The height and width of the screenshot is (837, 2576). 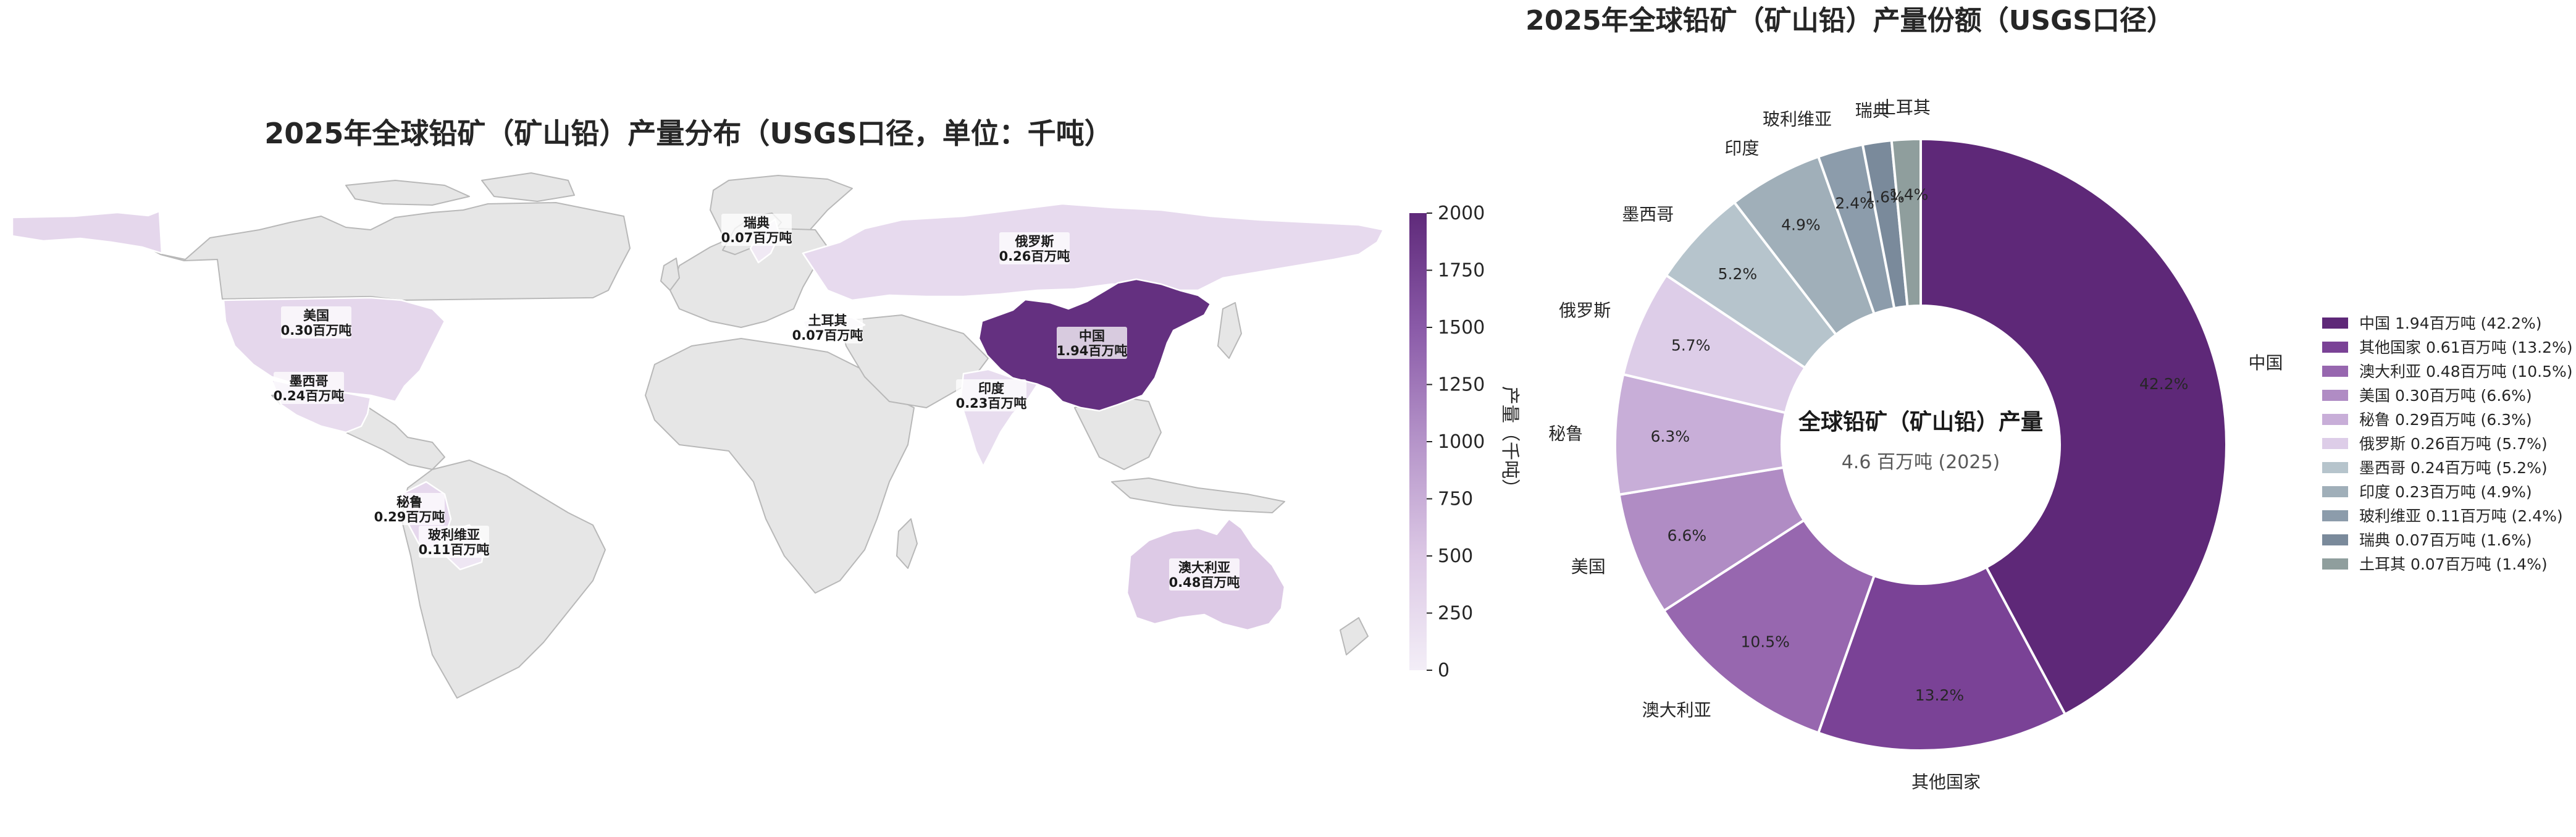 I want to click on map-label-country: 玻利维亚, so click(x=454, y=535).